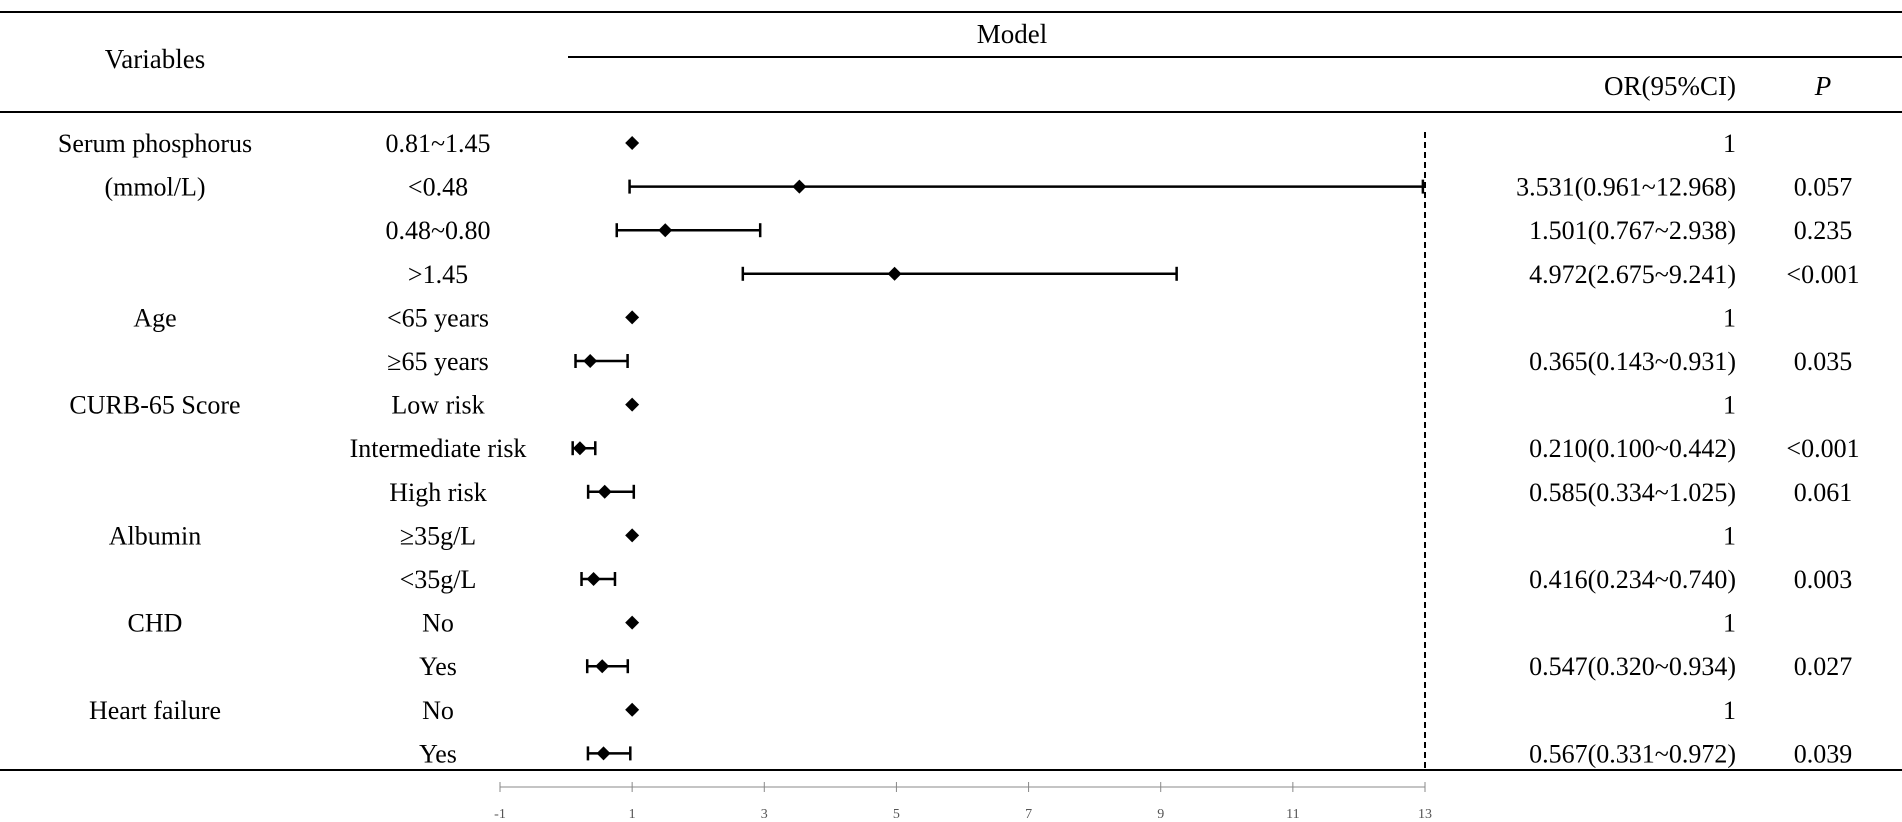 The width and height of the screenshot is (1902, 822). Describe the element at coordinates (1160, 814) in the screenshot. I see `x-tick-label: 9` at that location.